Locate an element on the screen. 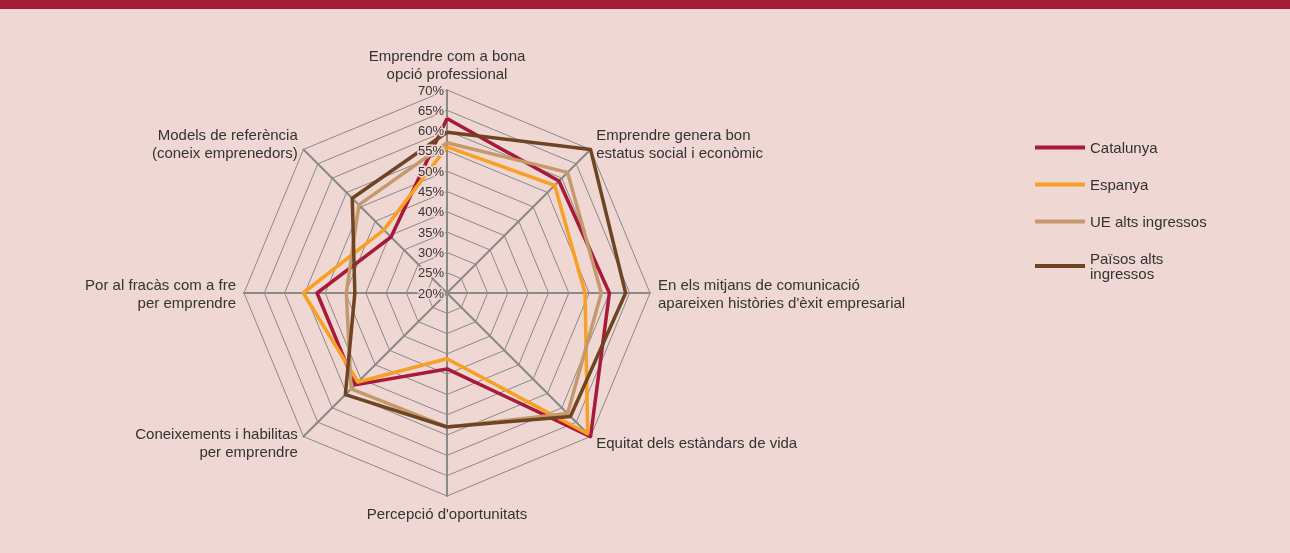 The height and width of the screenshot is (553, 1290). y-tick-label: 25% is located at coordinates (431, 273).